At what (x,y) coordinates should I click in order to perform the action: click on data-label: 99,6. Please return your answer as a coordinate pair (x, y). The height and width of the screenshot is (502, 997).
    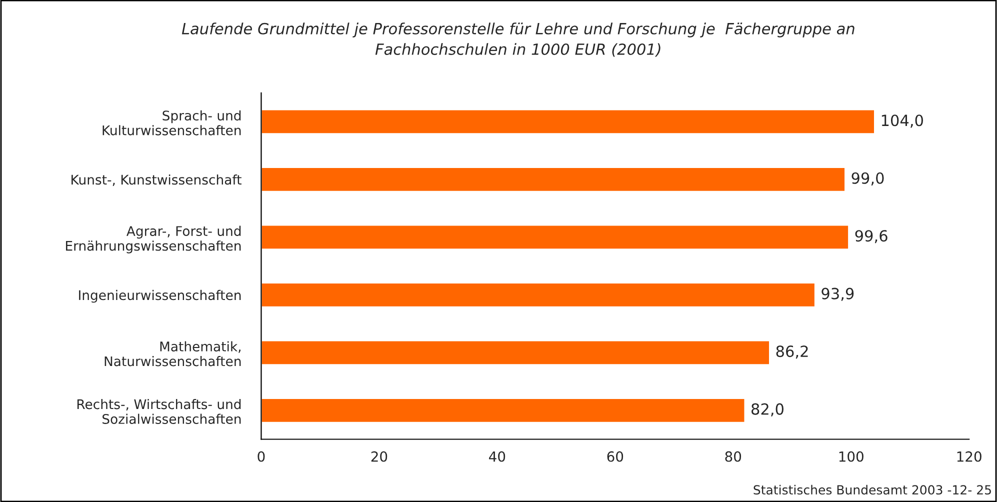
    Looking at the image, I should click on (871, 237).